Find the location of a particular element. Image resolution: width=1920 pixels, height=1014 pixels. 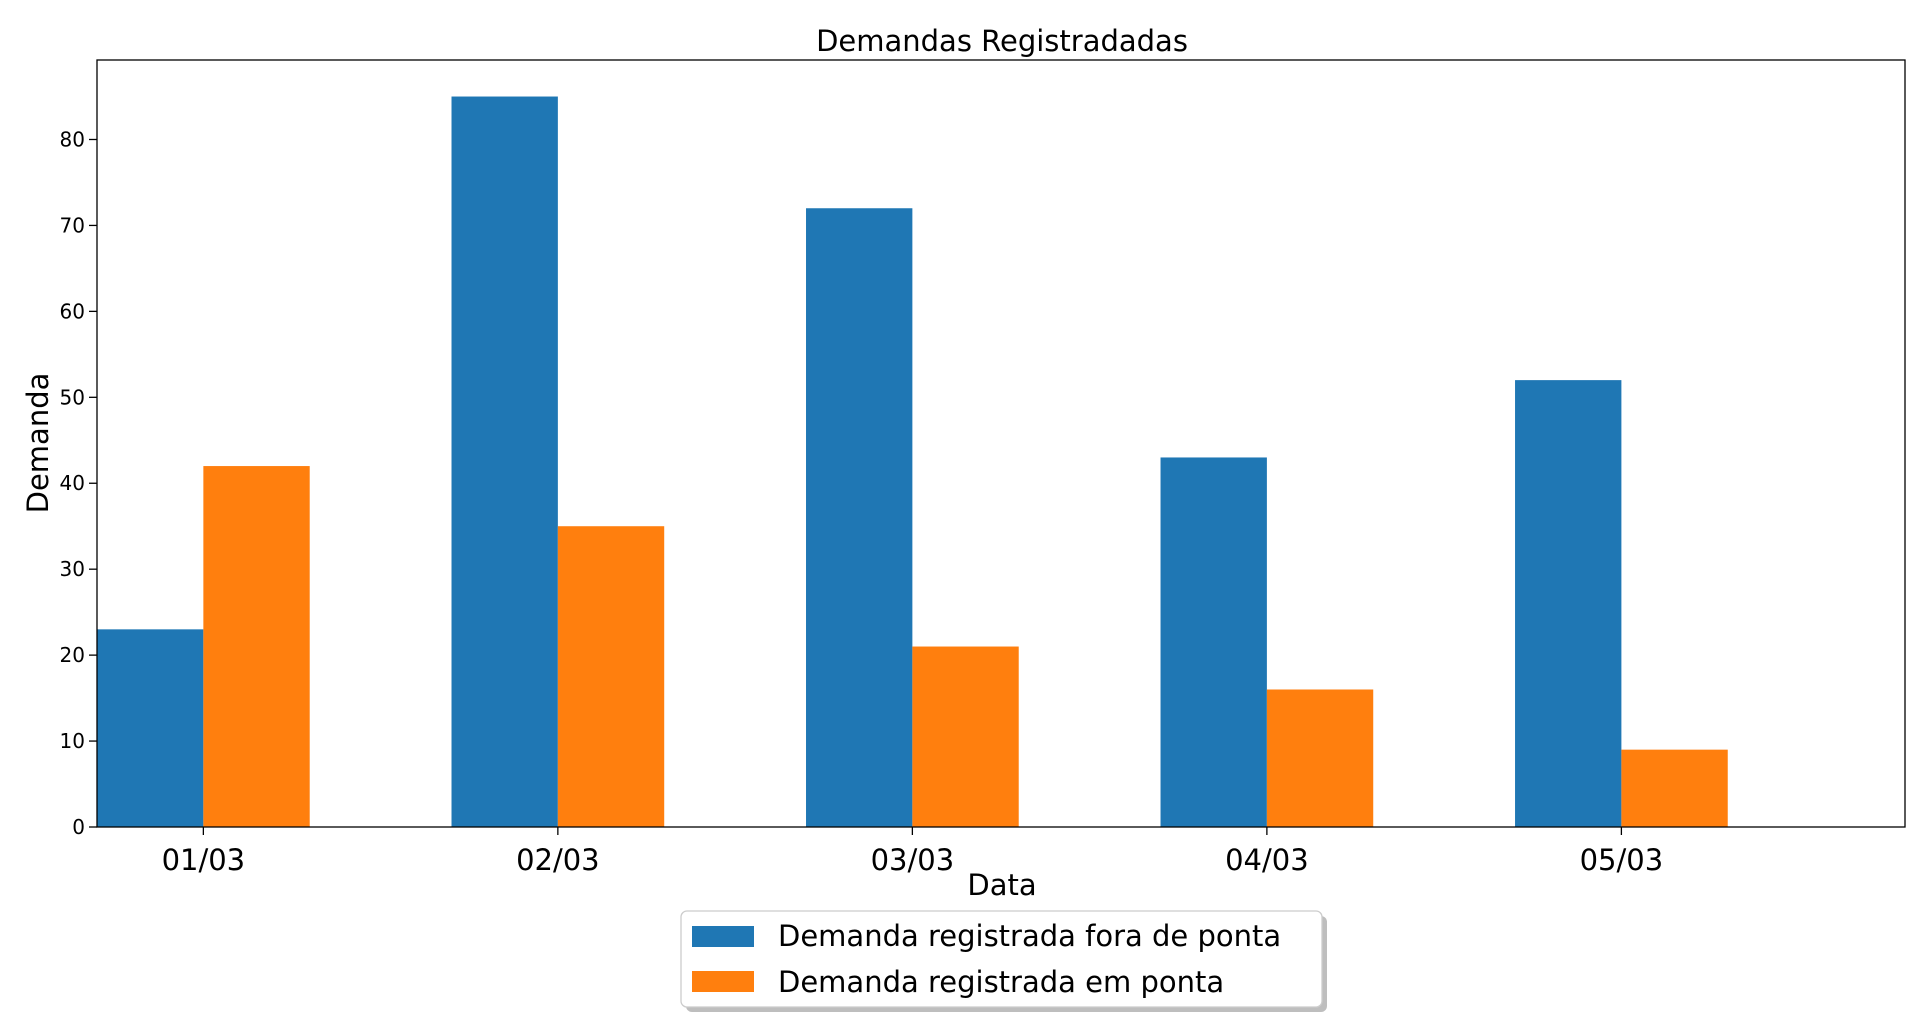

y-tick-label: 80 is located at coordinates (72, 139).